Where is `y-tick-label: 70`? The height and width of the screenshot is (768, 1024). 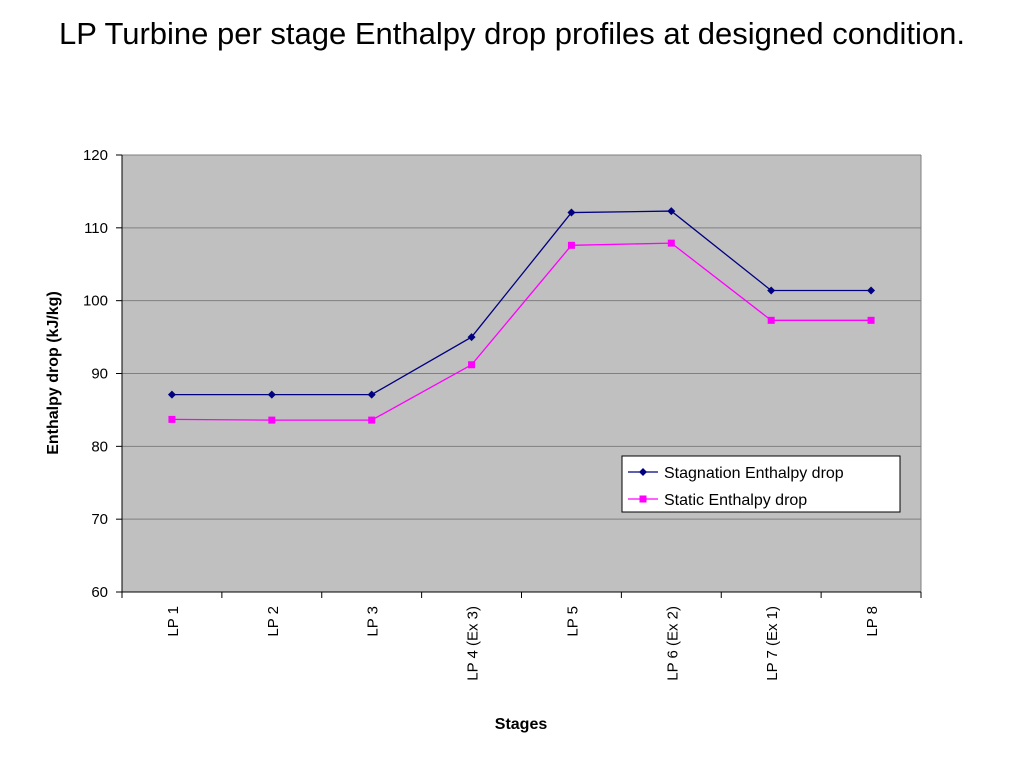 y-tick-label: 70 is located at coordinates (99, 519).